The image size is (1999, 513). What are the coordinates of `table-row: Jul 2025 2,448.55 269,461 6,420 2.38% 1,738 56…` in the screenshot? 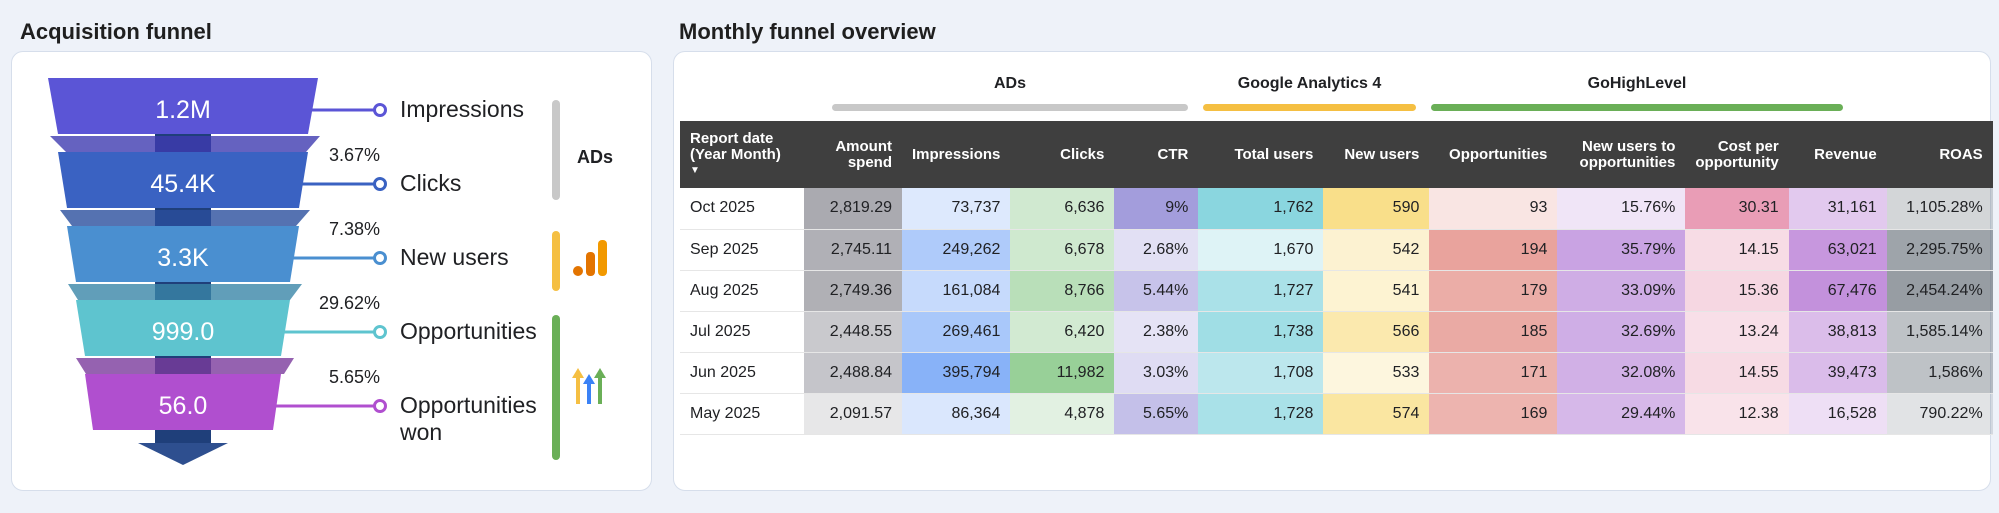 It's located at (1336, 332).